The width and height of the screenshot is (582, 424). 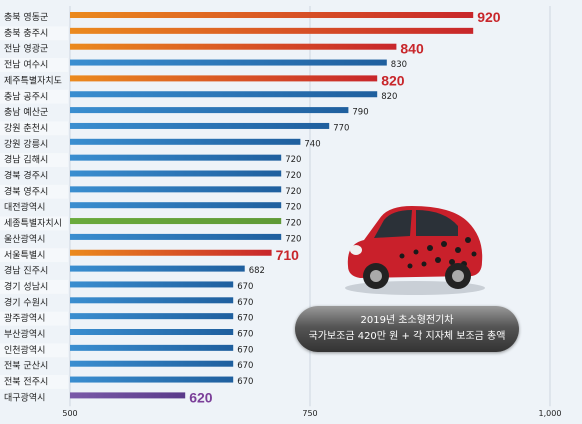 What do you see at coordinates (415, 250) in the screenshot?
I see `car-icon` at bounding box center [415, 250].